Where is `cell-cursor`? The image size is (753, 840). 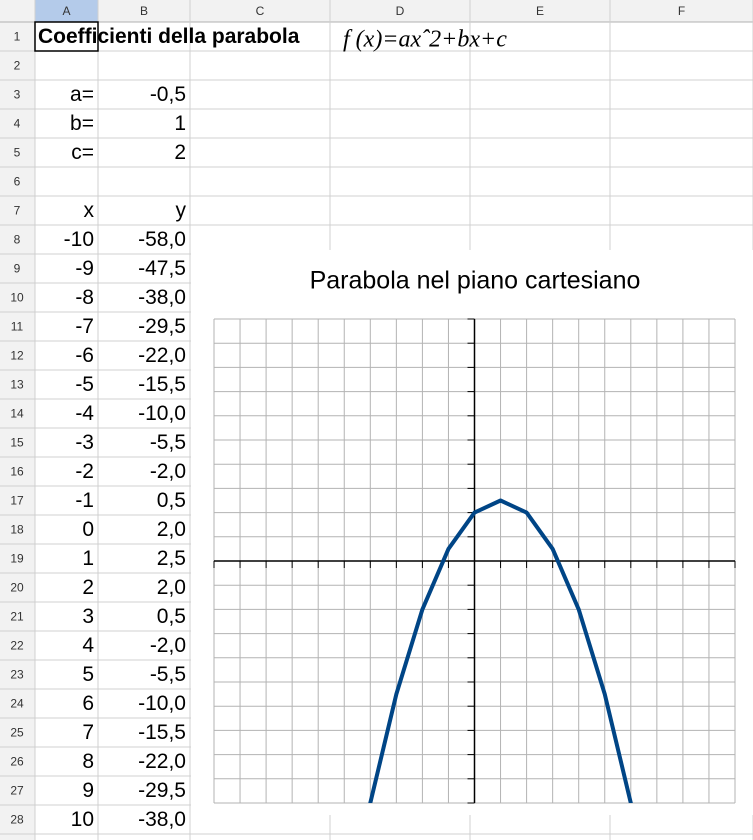
cell-cursor is located at coordinates (66, 36).